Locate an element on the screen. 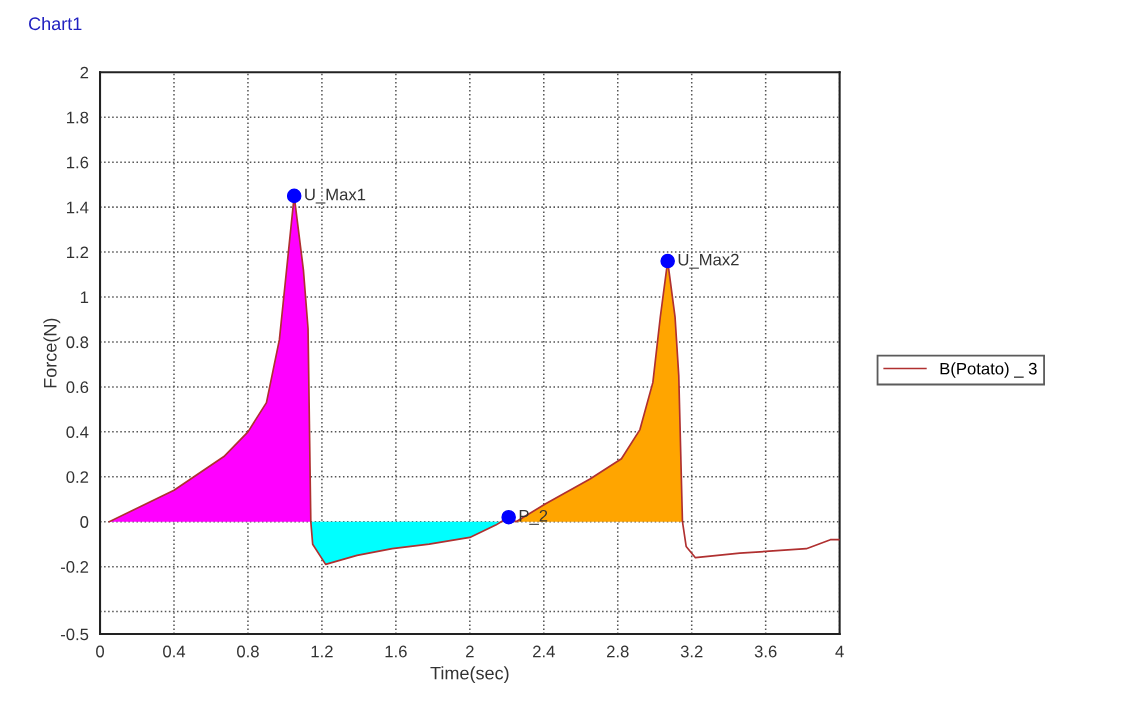  y-tick-label: 0.2 is located at coordinates (77, 477).